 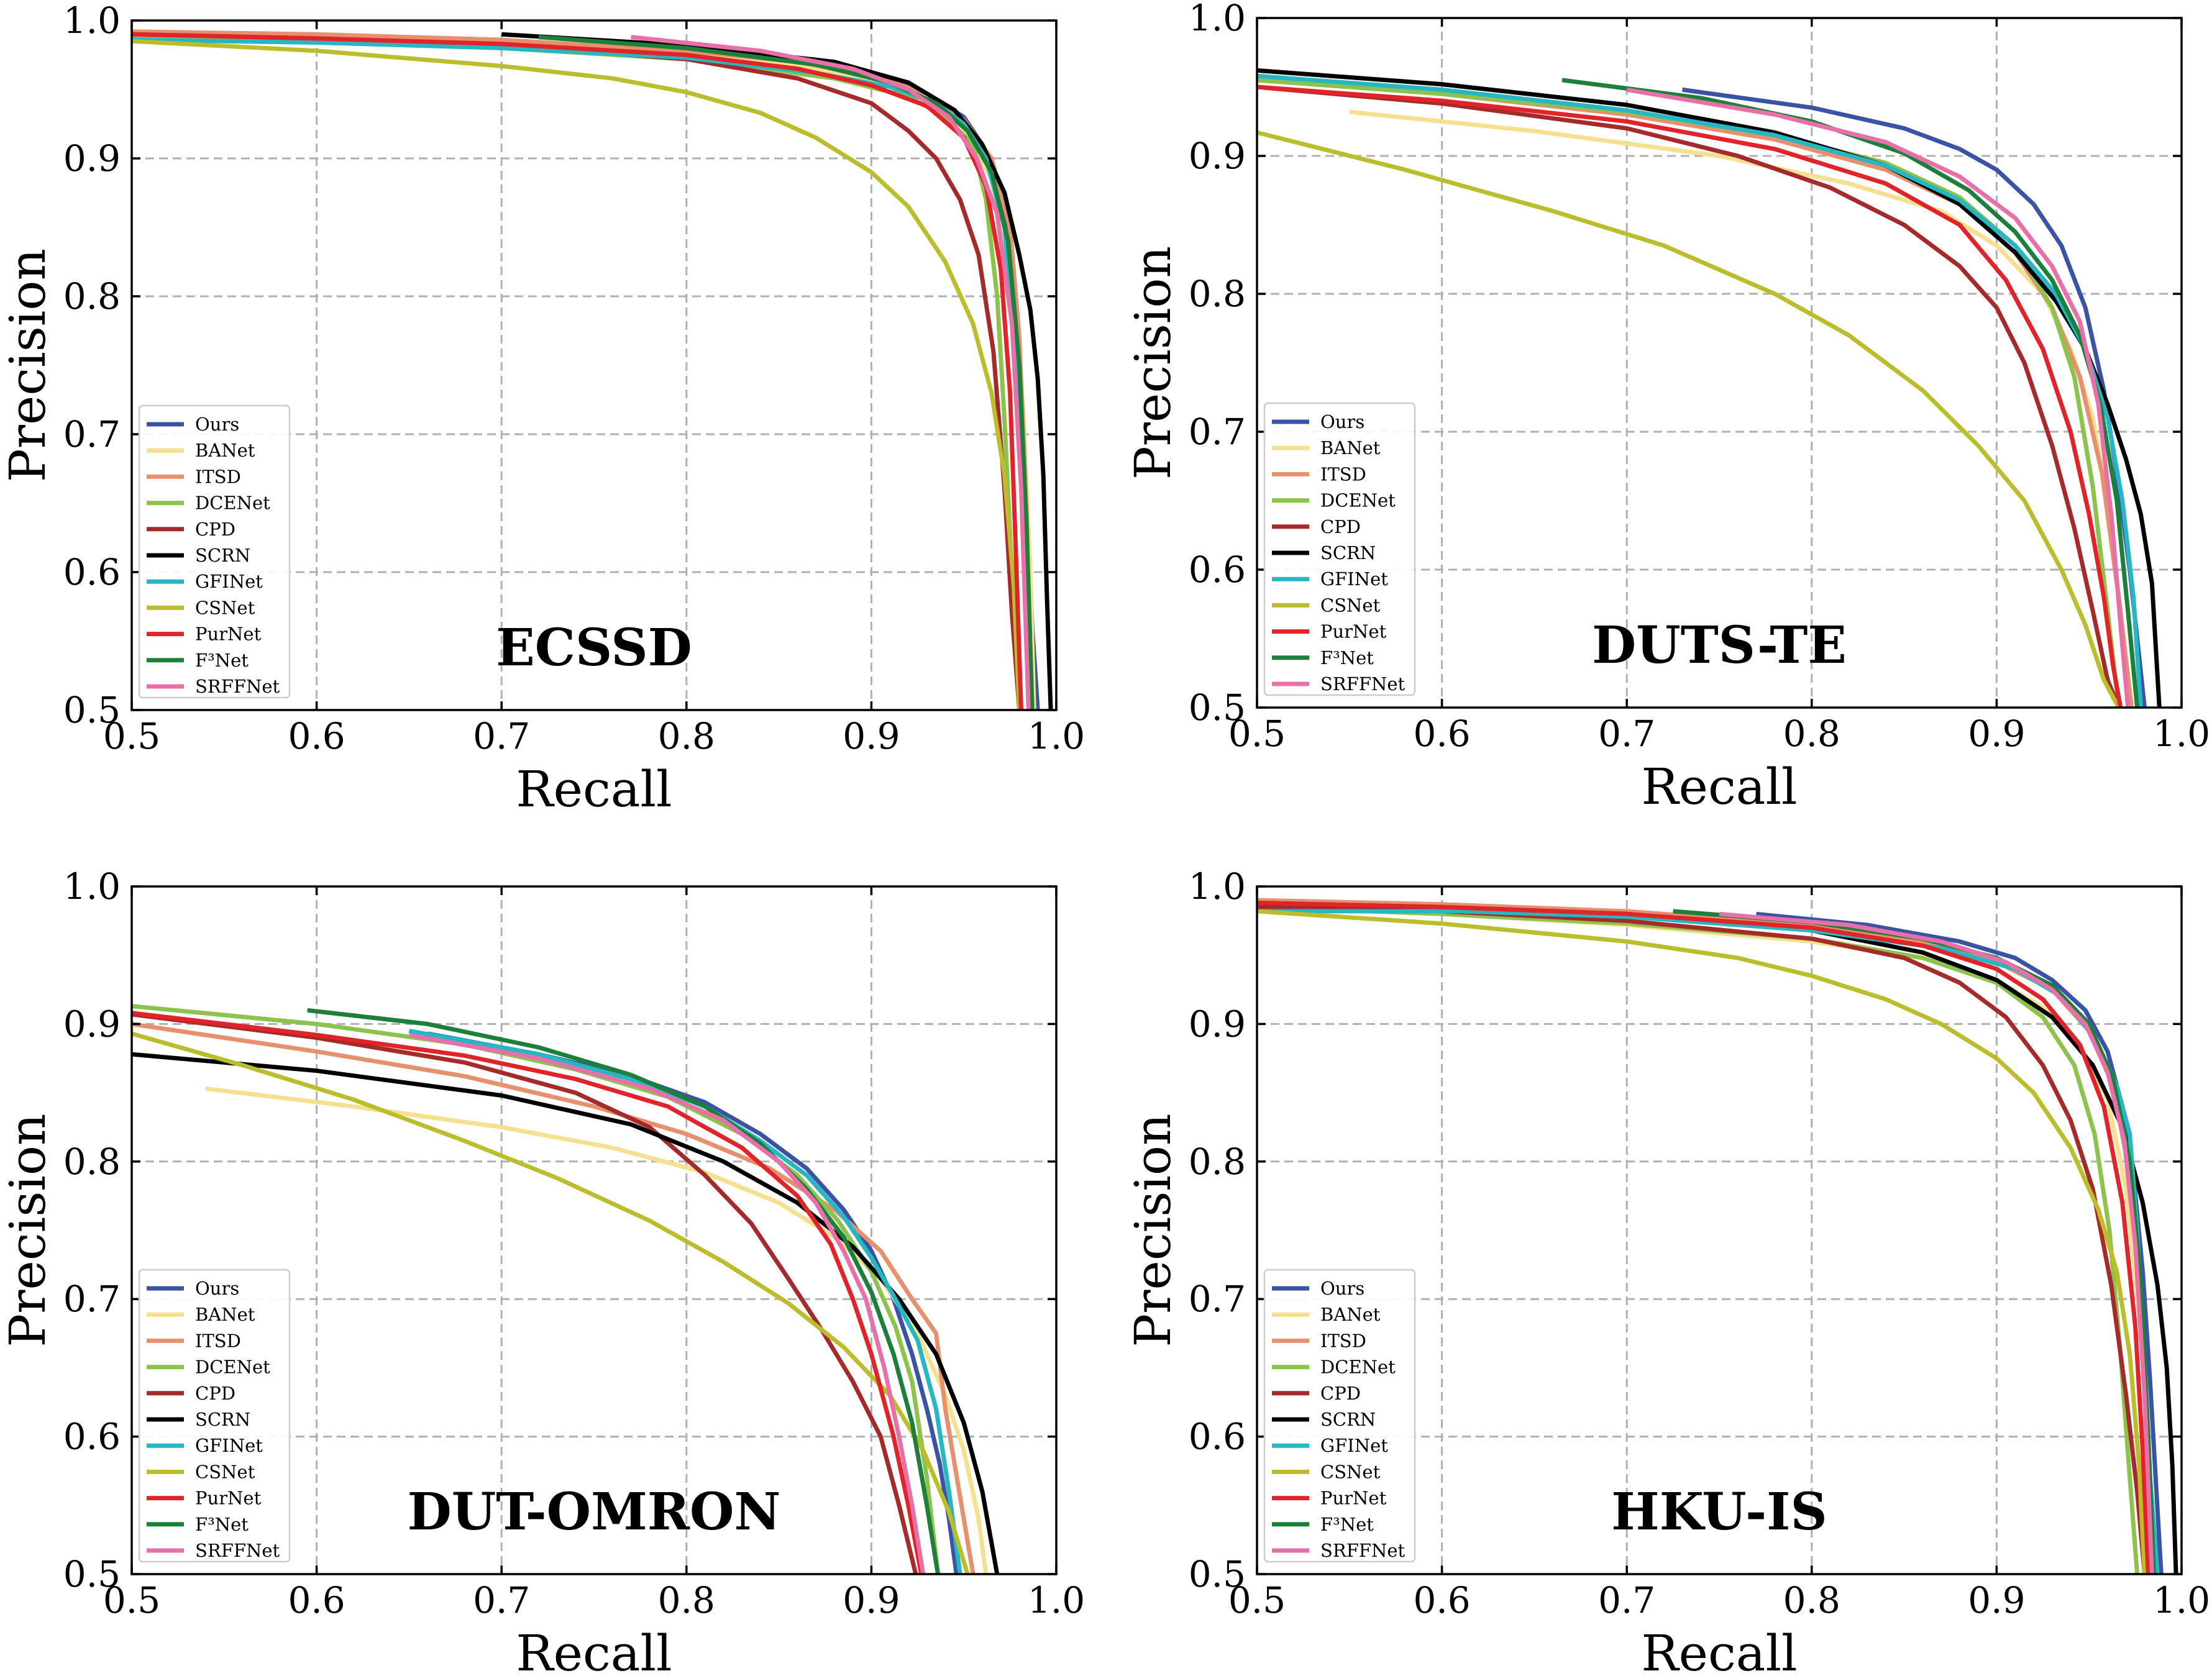 I want to click on series-line-itsd, so click(x=554, y=1297).